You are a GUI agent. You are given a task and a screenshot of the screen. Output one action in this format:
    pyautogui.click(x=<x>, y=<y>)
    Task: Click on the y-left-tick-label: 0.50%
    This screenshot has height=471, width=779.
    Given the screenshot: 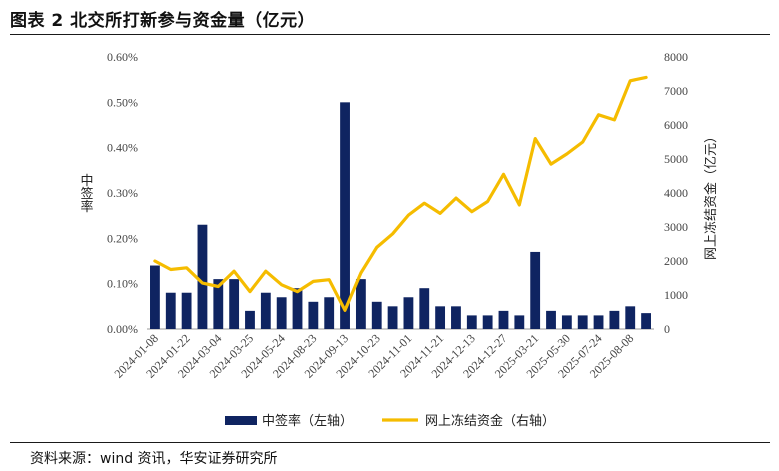 What is the action you would take?
    pyautogui.click(x=122, y=102)
    